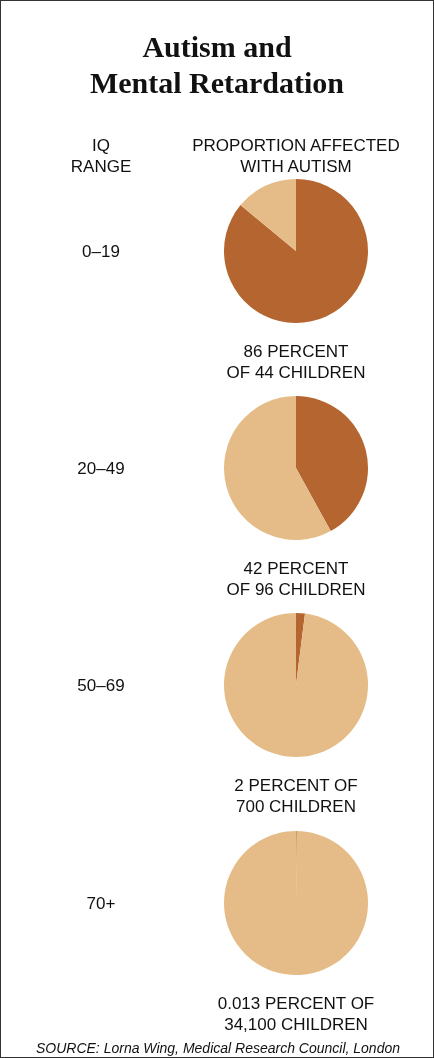 The image size is (434, 1058). I want to click on text: 2 PERCENT OF 700 CHILDREN, so click(296, 796).